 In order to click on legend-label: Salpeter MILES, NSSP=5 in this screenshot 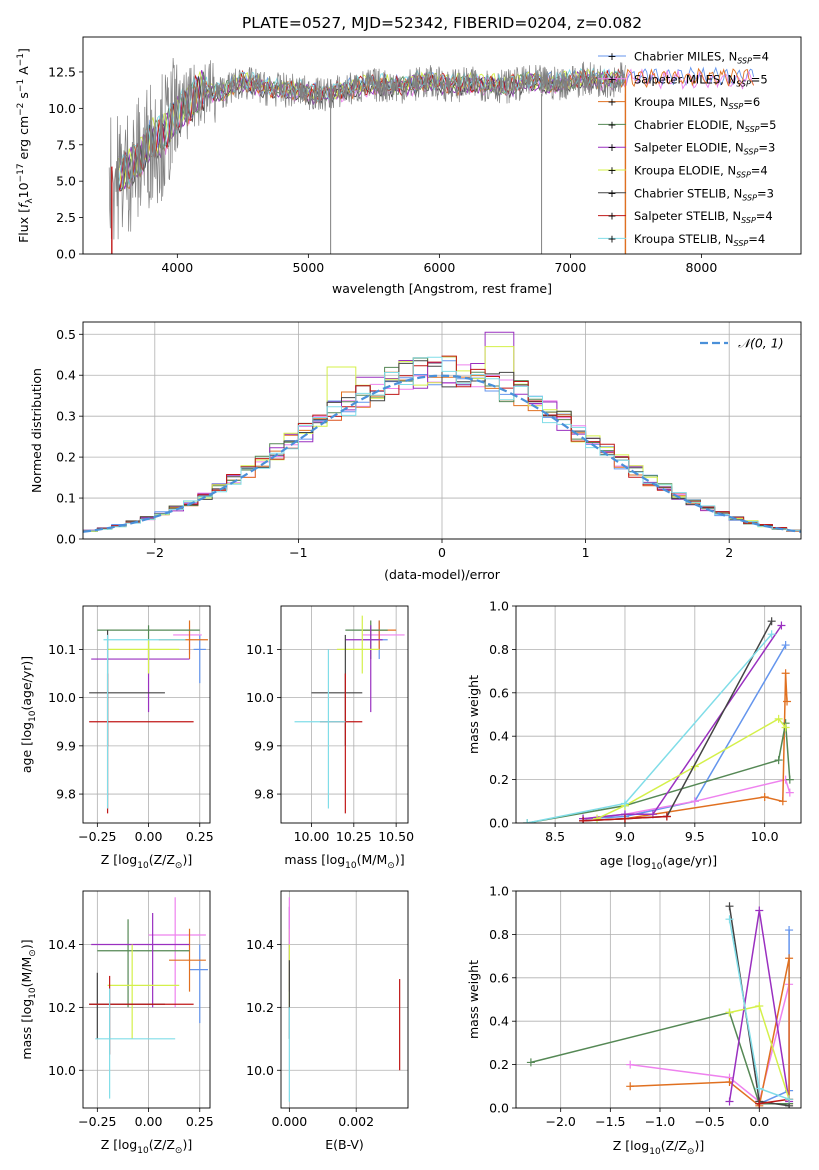, I will do `click(701, 80)`.